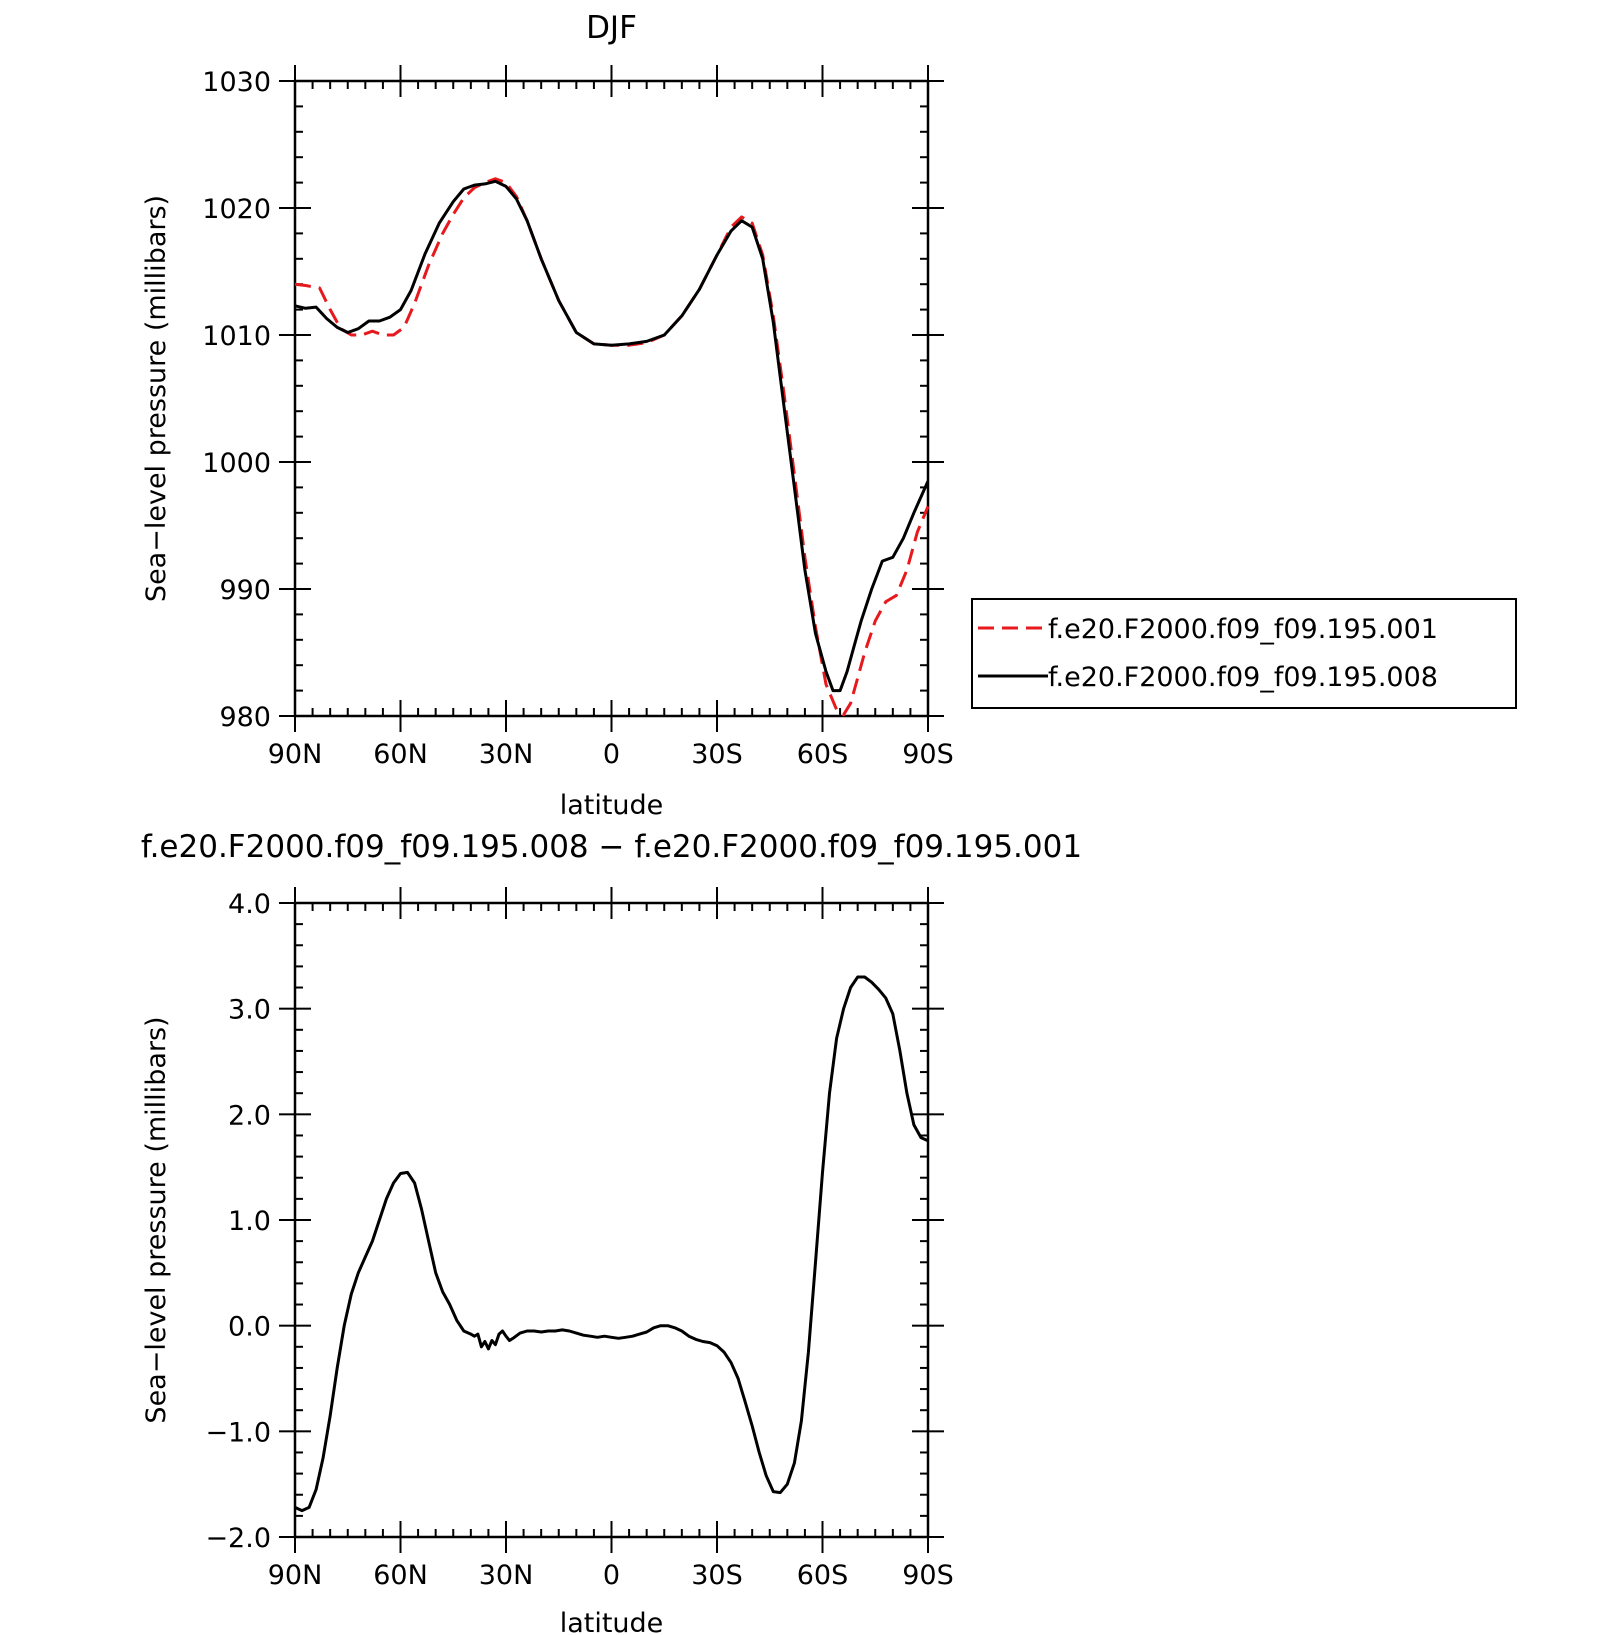 The image size is (1605, 1635). I want to click on y-tick-label: −2.0, so click(238, 1538).